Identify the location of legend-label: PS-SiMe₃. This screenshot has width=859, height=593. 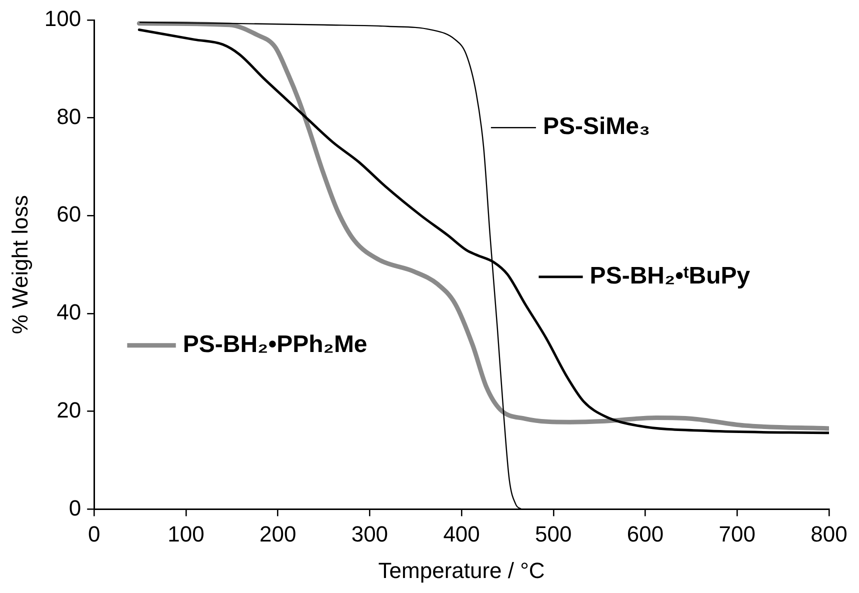
(596, 126).